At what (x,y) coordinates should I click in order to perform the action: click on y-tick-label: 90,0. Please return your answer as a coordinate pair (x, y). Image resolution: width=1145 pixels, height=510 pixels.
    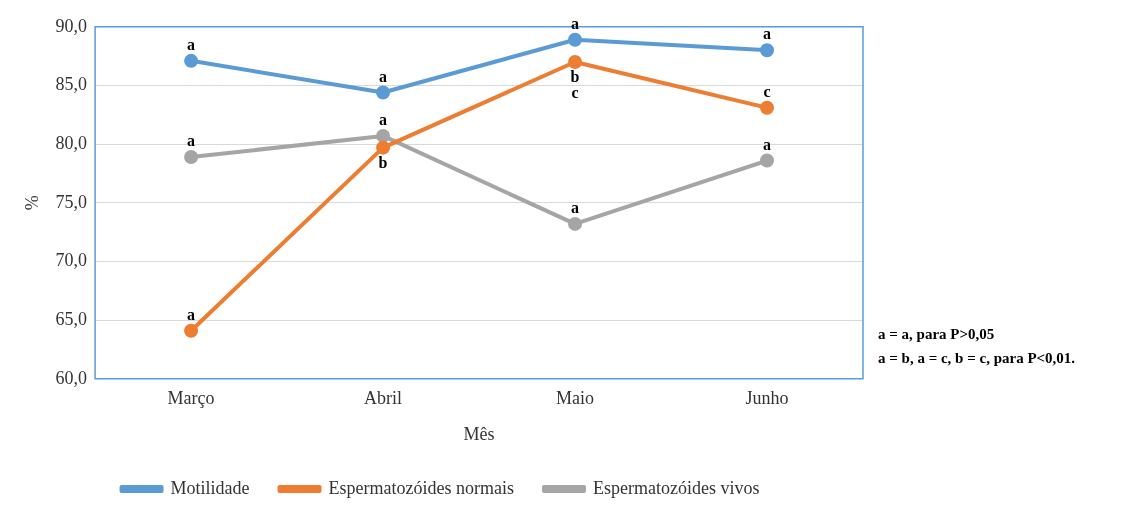
    Looking at the image, I should click on (71, 25).